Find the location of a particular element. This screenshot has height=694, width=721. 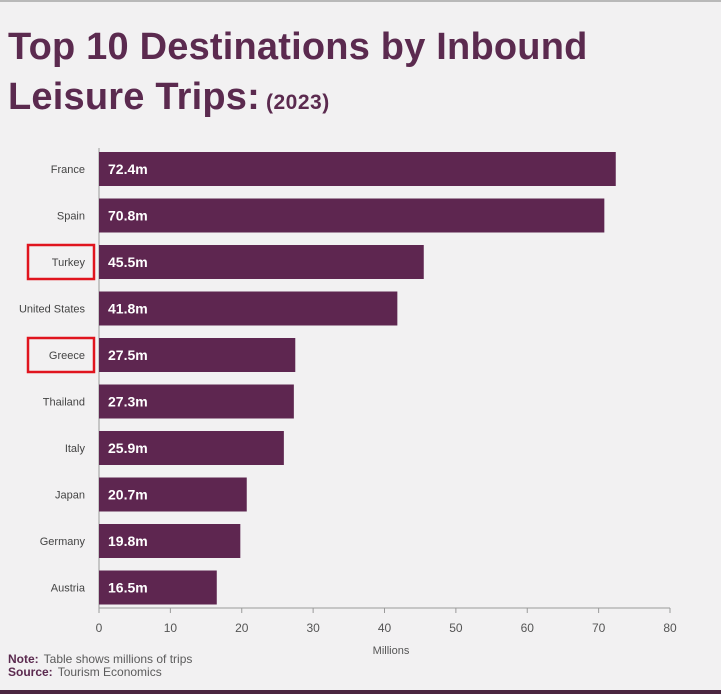

note-label: Note: is located at coordinates (23, 659).